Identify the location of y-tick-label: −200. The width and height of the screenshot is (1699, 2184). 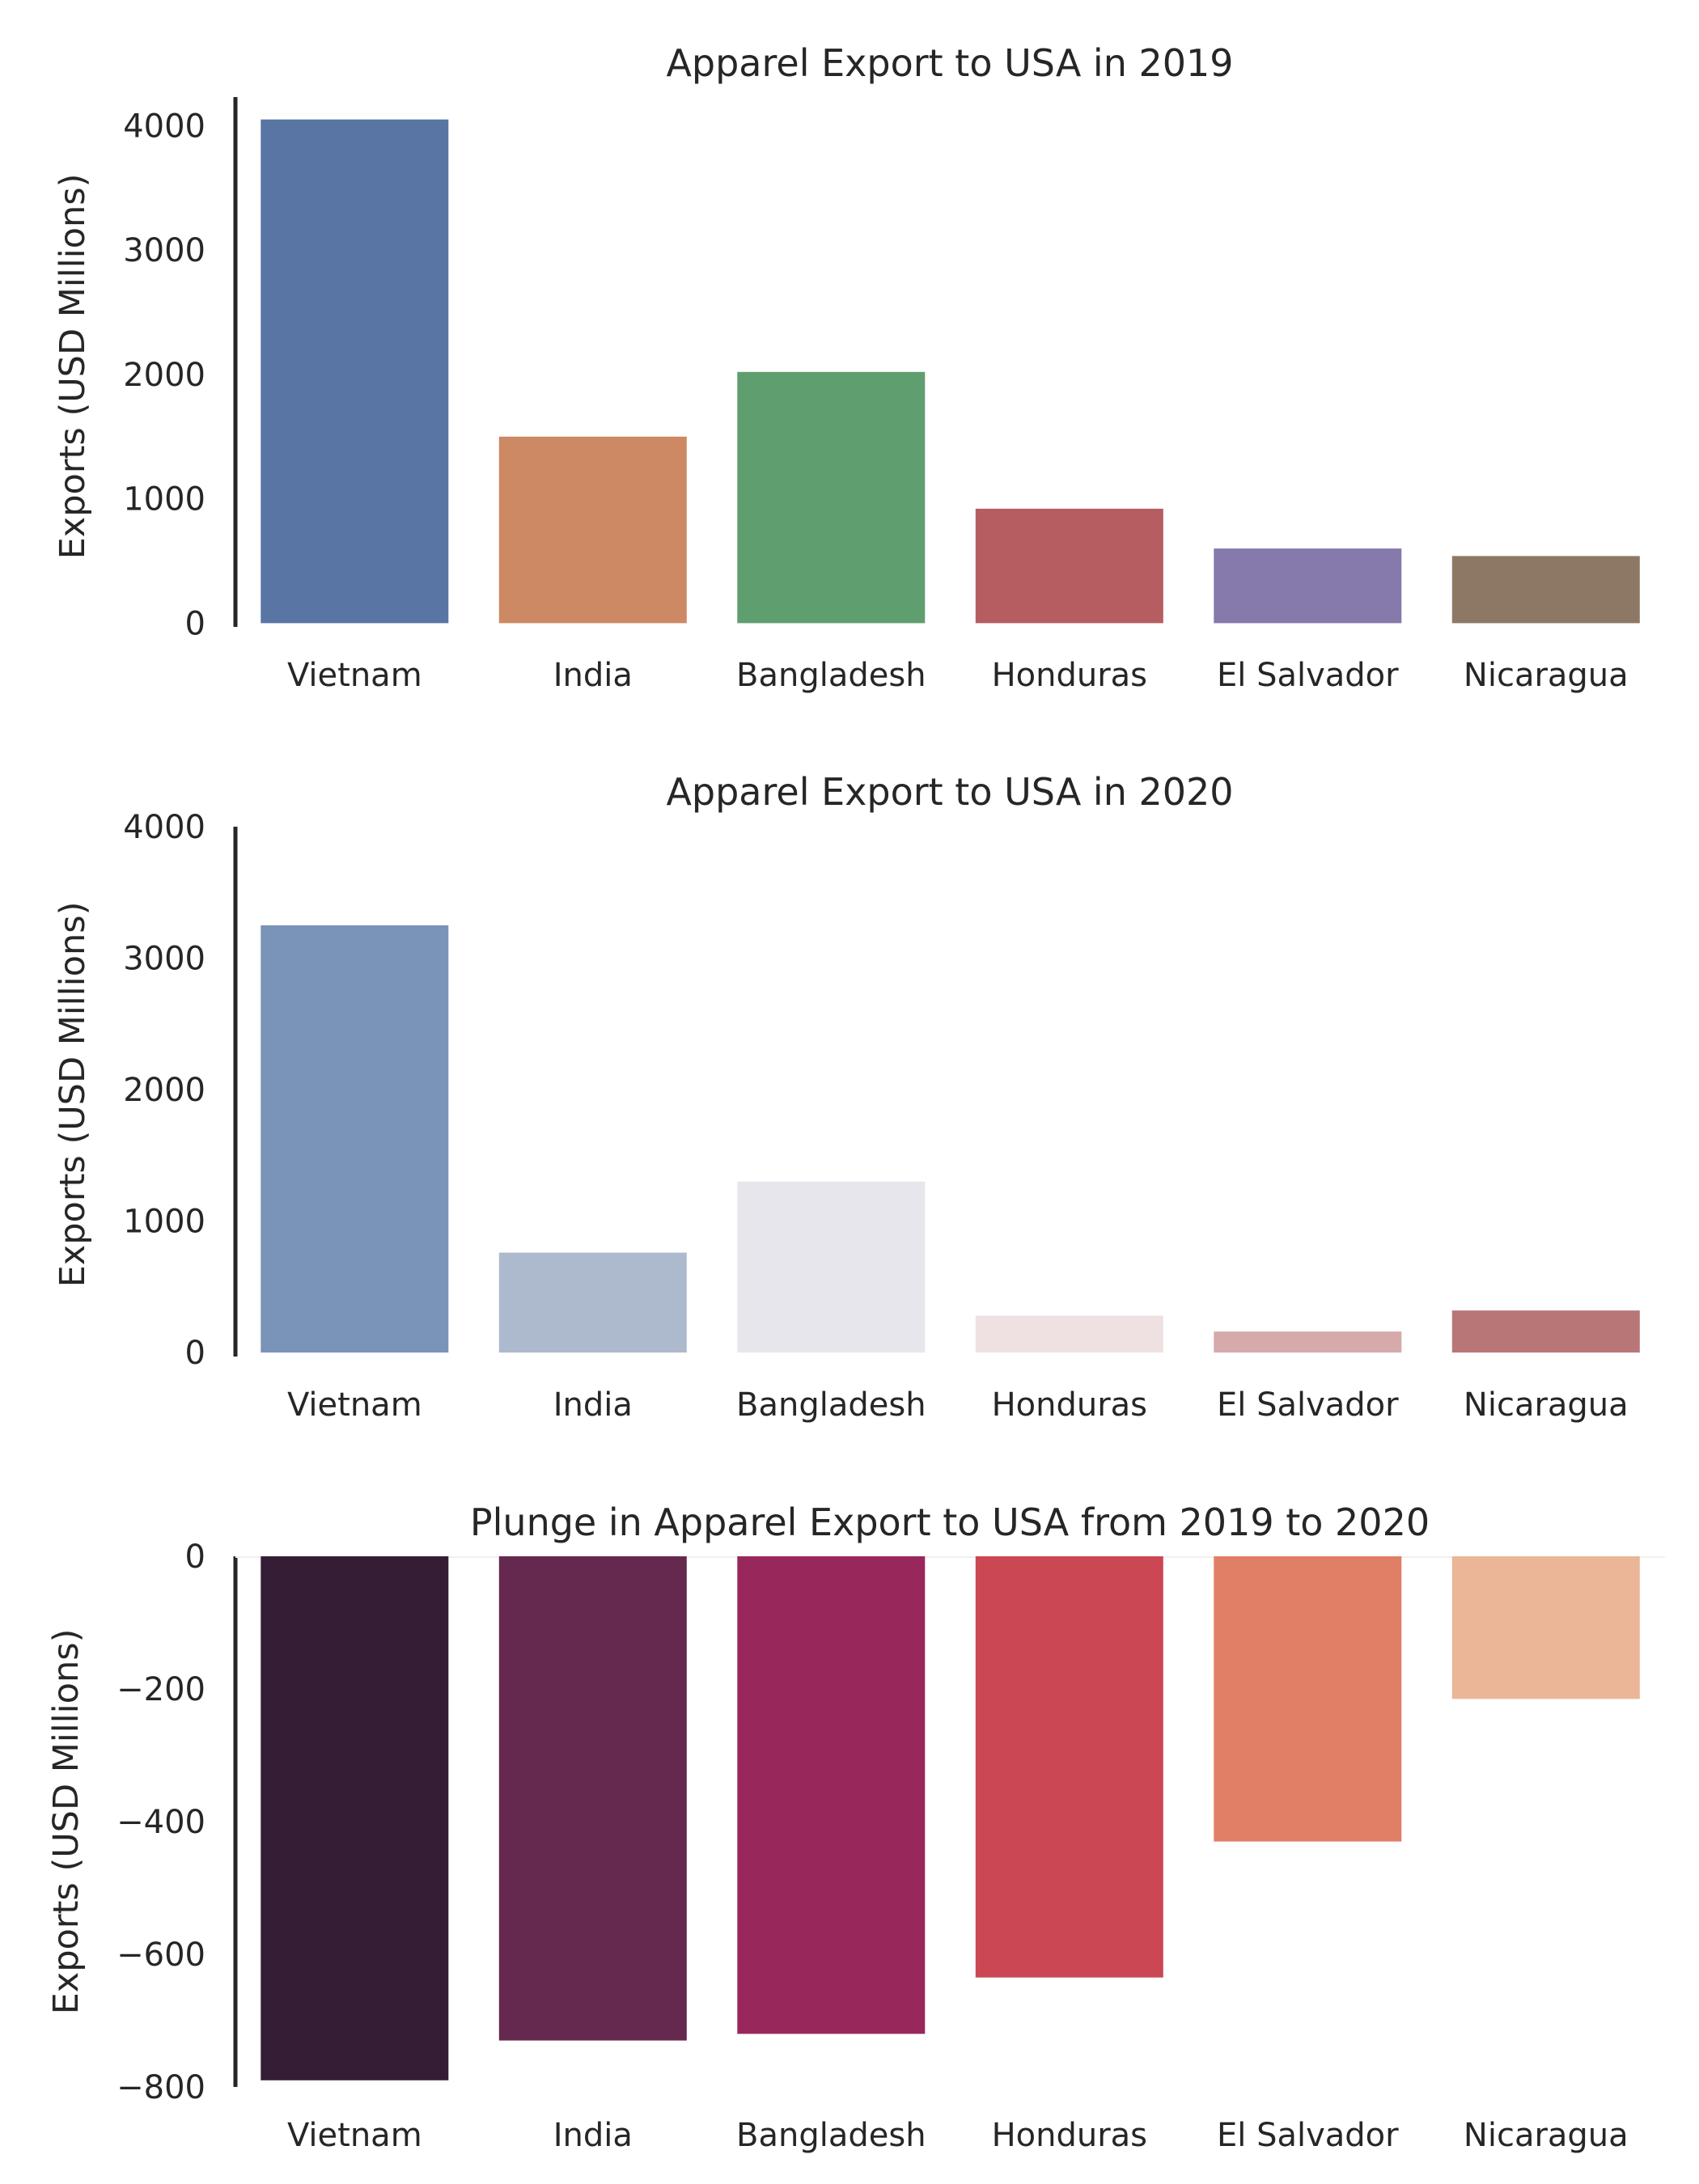
(161, 1690).